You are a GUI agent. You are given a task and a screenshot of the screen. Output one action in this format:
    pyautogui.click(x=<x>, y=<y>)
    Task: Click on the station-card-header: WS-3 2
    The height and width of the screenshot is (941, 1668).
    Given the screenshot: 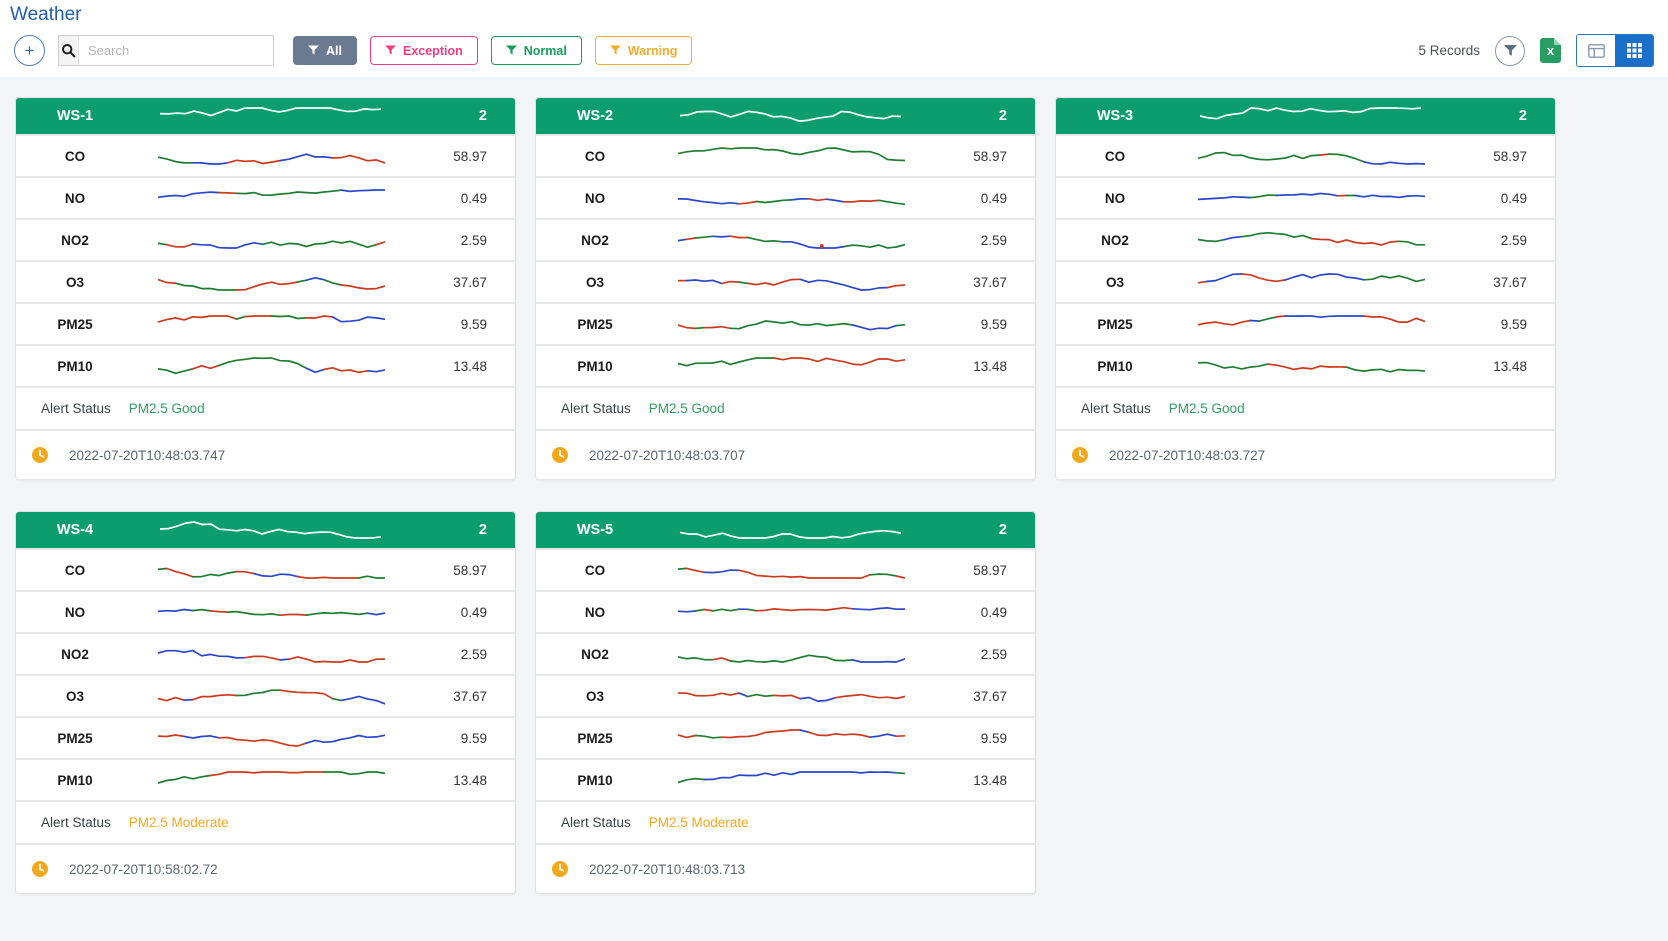 What is the action you would take?
    pyautogui.click(x=1305, y=116)
    